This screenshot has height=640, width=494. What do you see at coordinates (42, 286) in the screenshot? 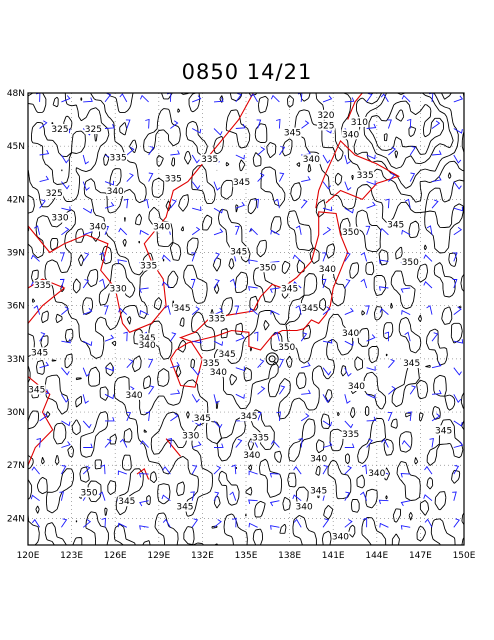
I see `contour-label: 335` at bounding box center [42, 286].